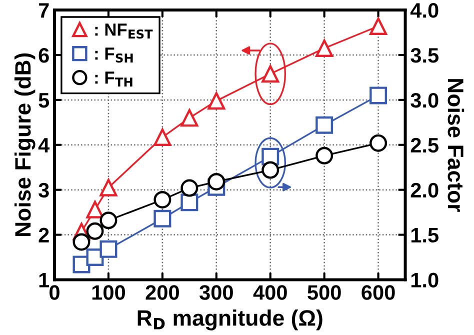 Image resolution: width=474 pixels, height=335 pixels. I want to click on y-tick-label: 3, so click(43, 190).